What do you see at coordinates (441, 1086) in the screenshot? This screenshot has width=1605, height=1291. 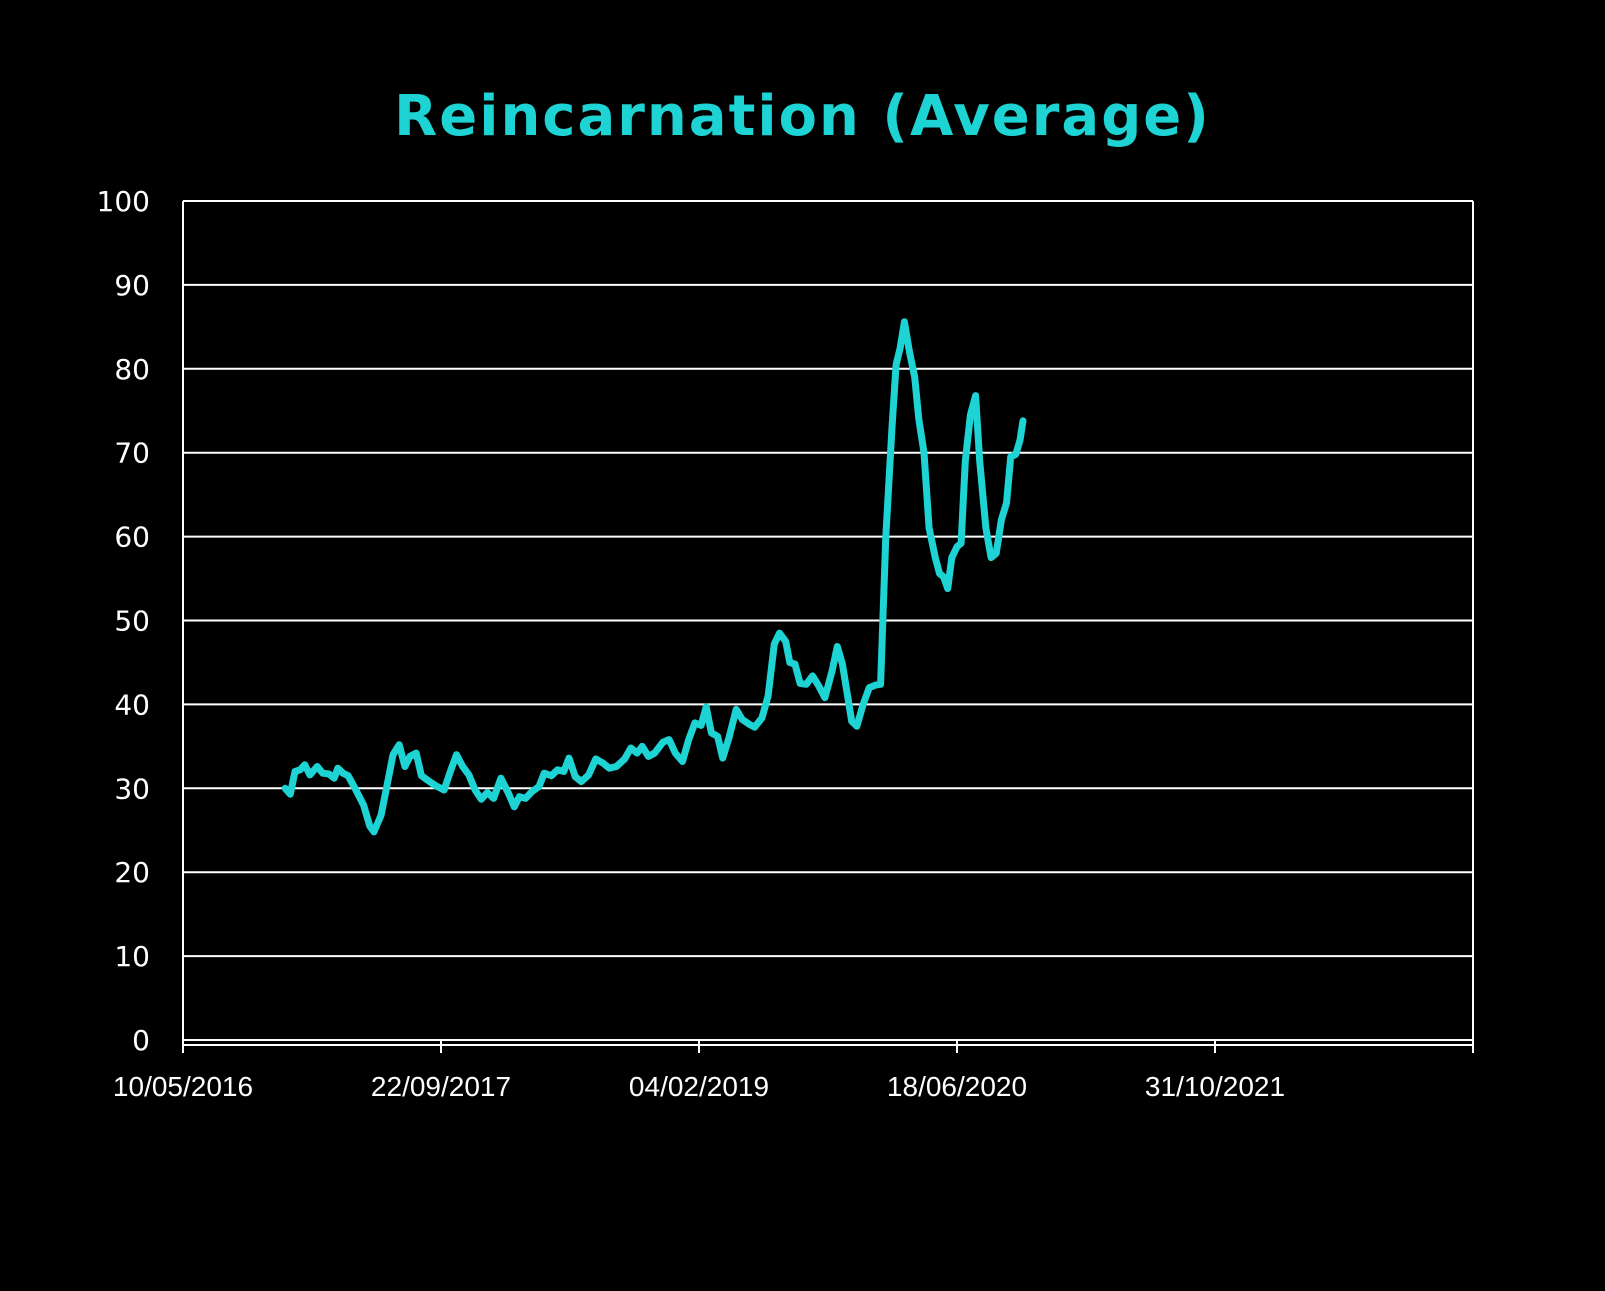 I see `x-tick-label: 22/09/2017` at bounding box center [441, 1086].